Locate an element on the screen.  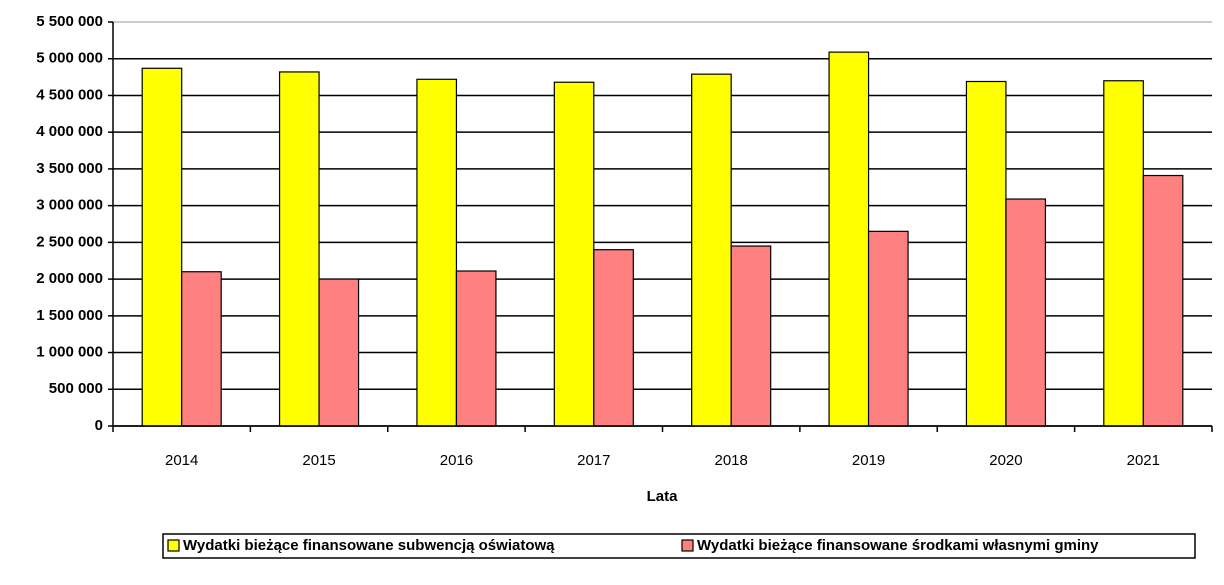
x-tick-label: 2014 is located at coordinates (181, 460).